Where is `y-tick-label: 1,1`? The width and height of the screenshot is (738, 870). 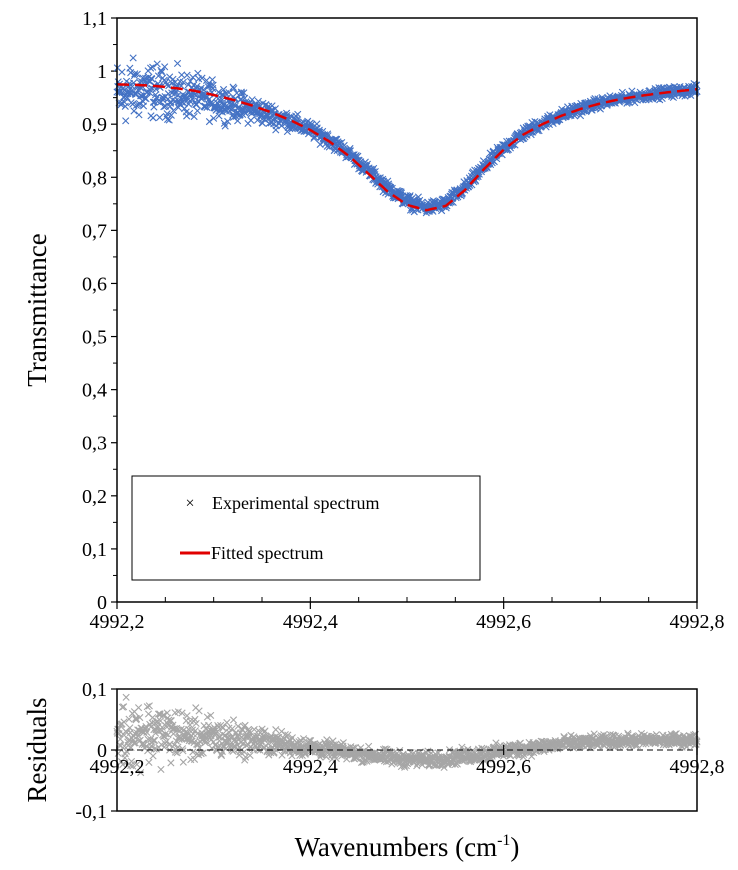 y-tick-label: 1,1 is located at coordinates (94, 19).